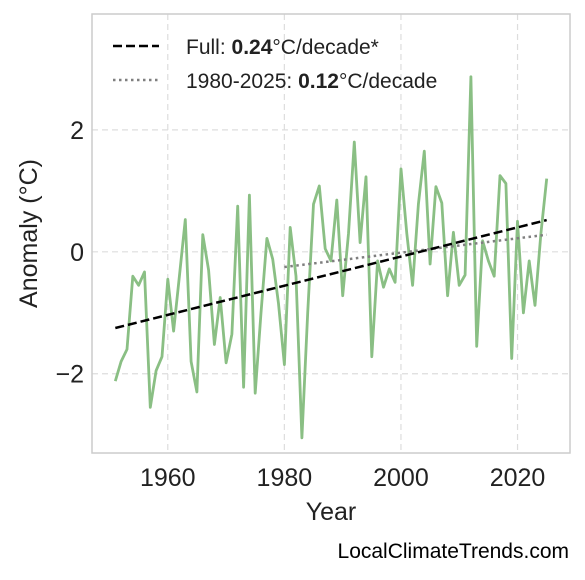  What do you see at coordinates (285, 478) in the screenshot?
I see `x-tick-label: 1980` at bounding box center [285, 478].